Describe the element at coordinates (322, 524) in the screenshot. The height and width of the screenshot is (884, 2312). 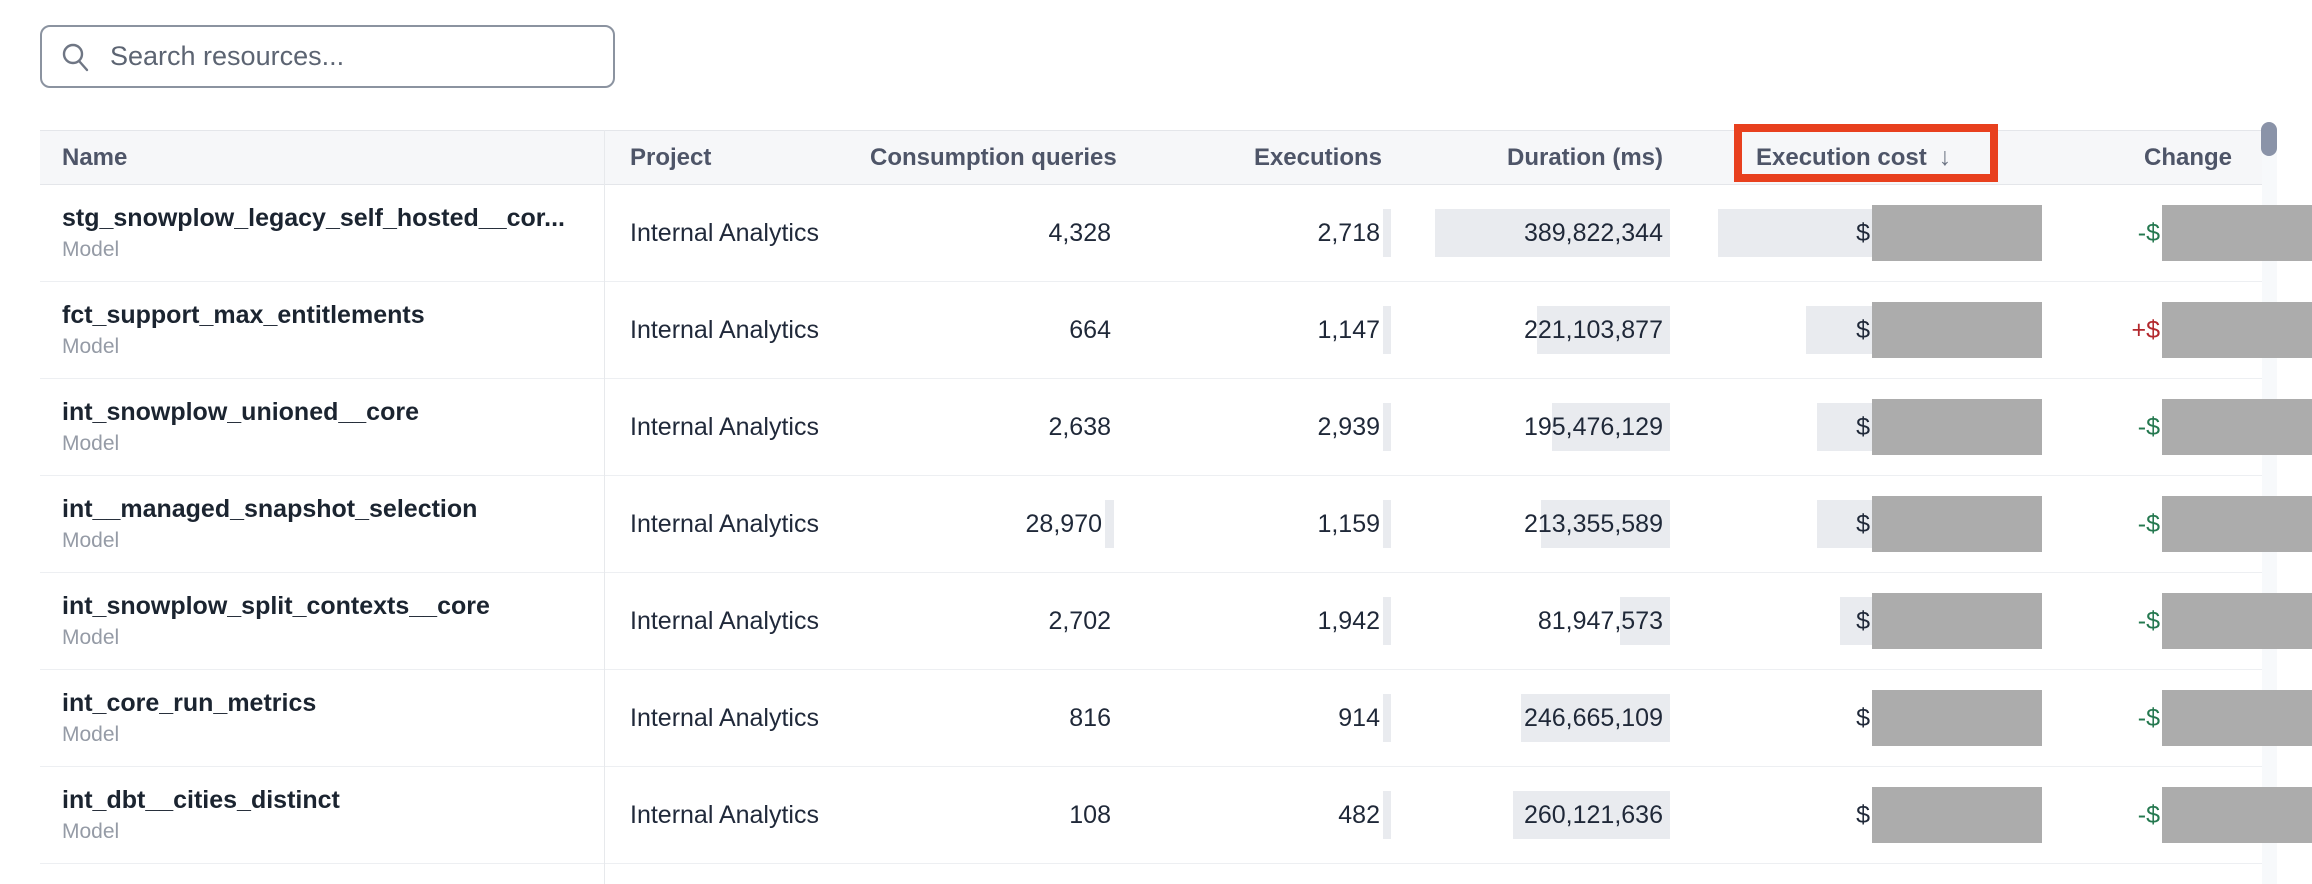
I see `resource-name-cell: int__managed_snapshot_selection Model` at that location.